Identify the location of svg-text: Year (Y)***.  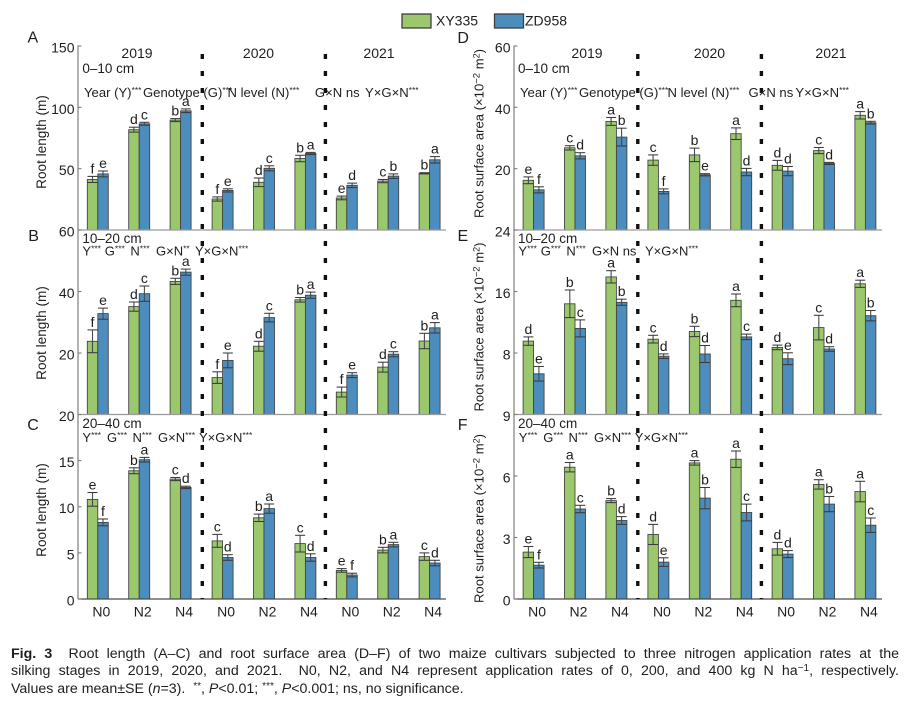
(549, 92).